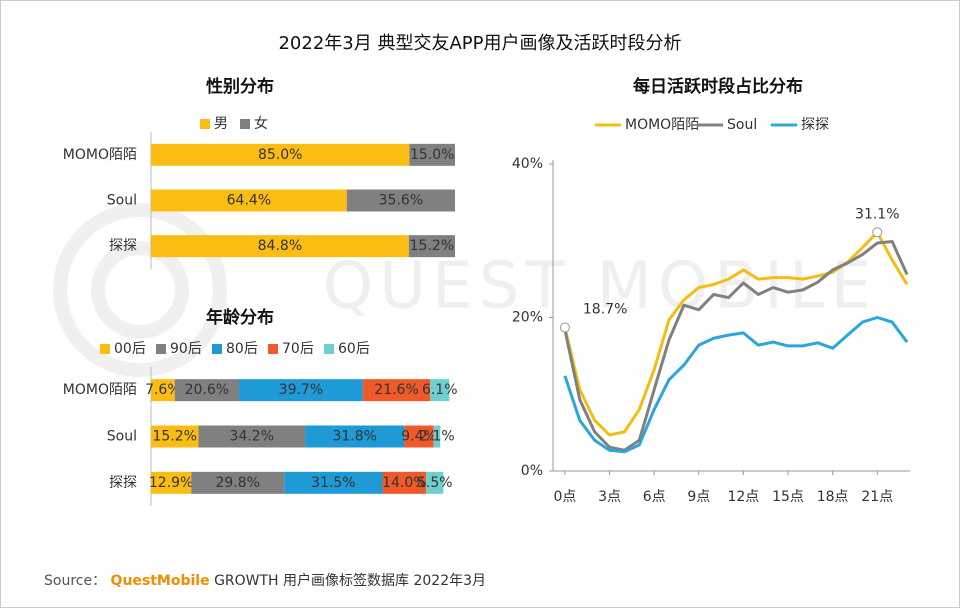 This screenshot has height=608, width=960. I want to click on legend-label: 探探, so click(815, 125).